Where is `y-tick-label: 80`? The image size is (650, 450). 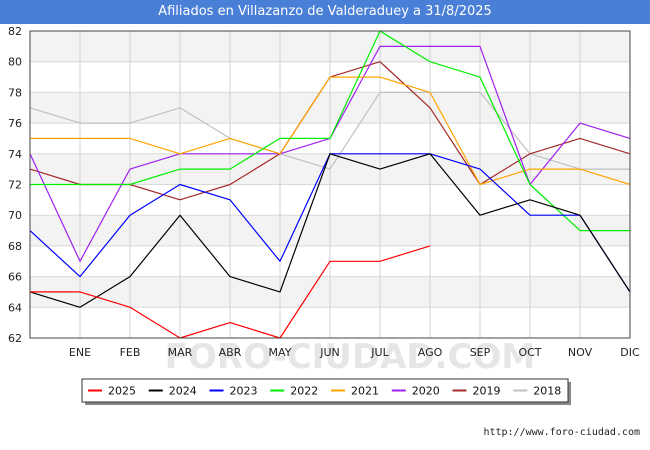
y-tick-label: 80 is located at coordinates (15, 62).